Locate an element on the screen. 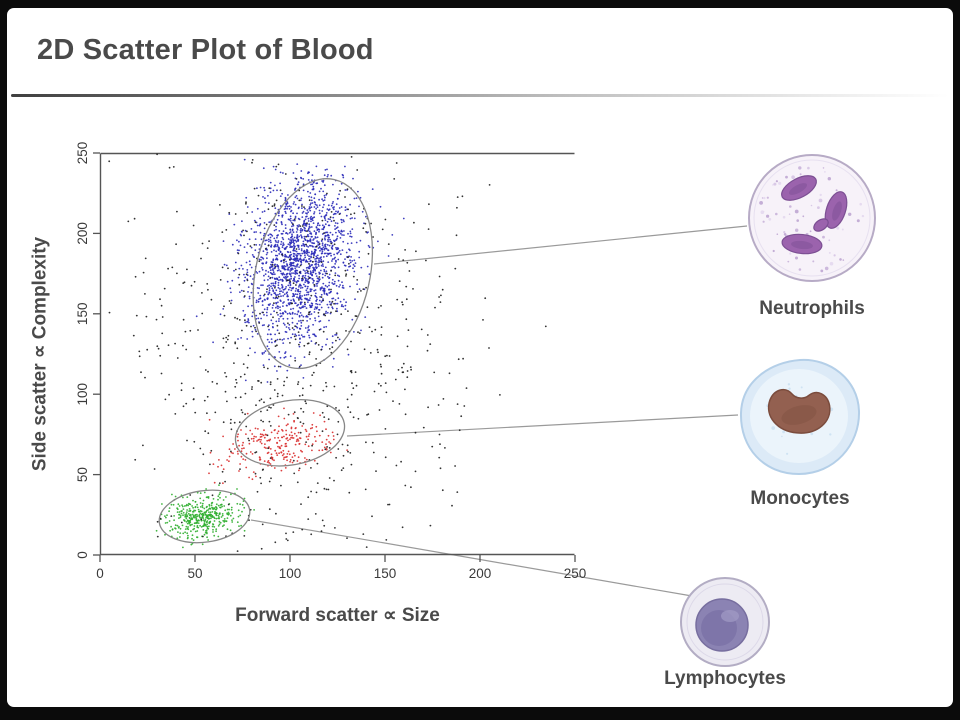  scatter-points-lymphocytes is located at coordinates (205, 516).